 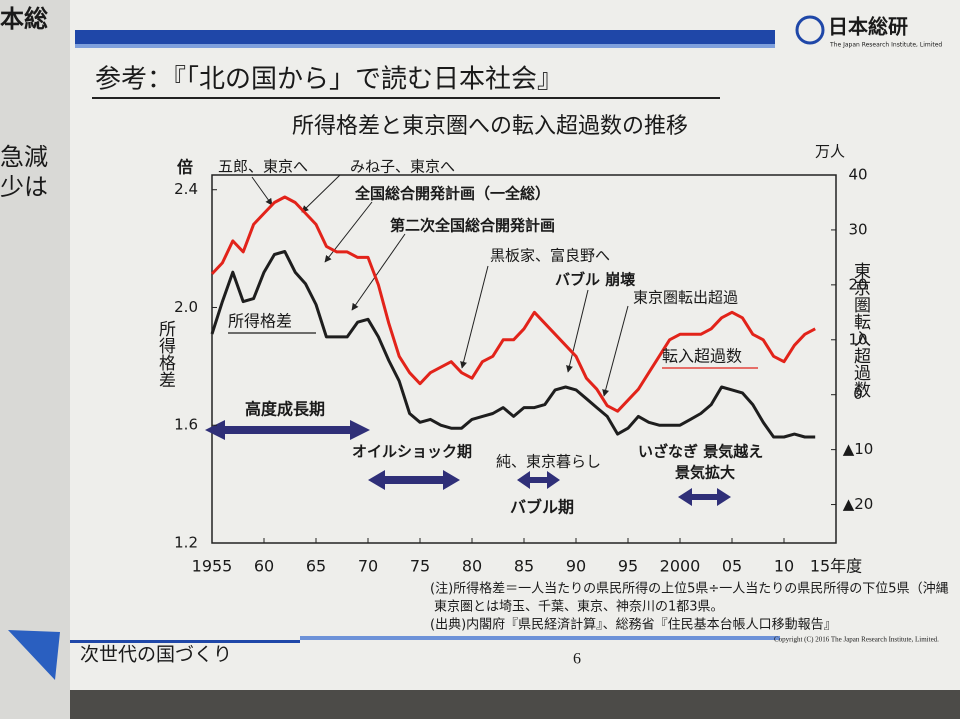 I want to click on y2-tick-label: ▲10, so click(x=858, y=449).